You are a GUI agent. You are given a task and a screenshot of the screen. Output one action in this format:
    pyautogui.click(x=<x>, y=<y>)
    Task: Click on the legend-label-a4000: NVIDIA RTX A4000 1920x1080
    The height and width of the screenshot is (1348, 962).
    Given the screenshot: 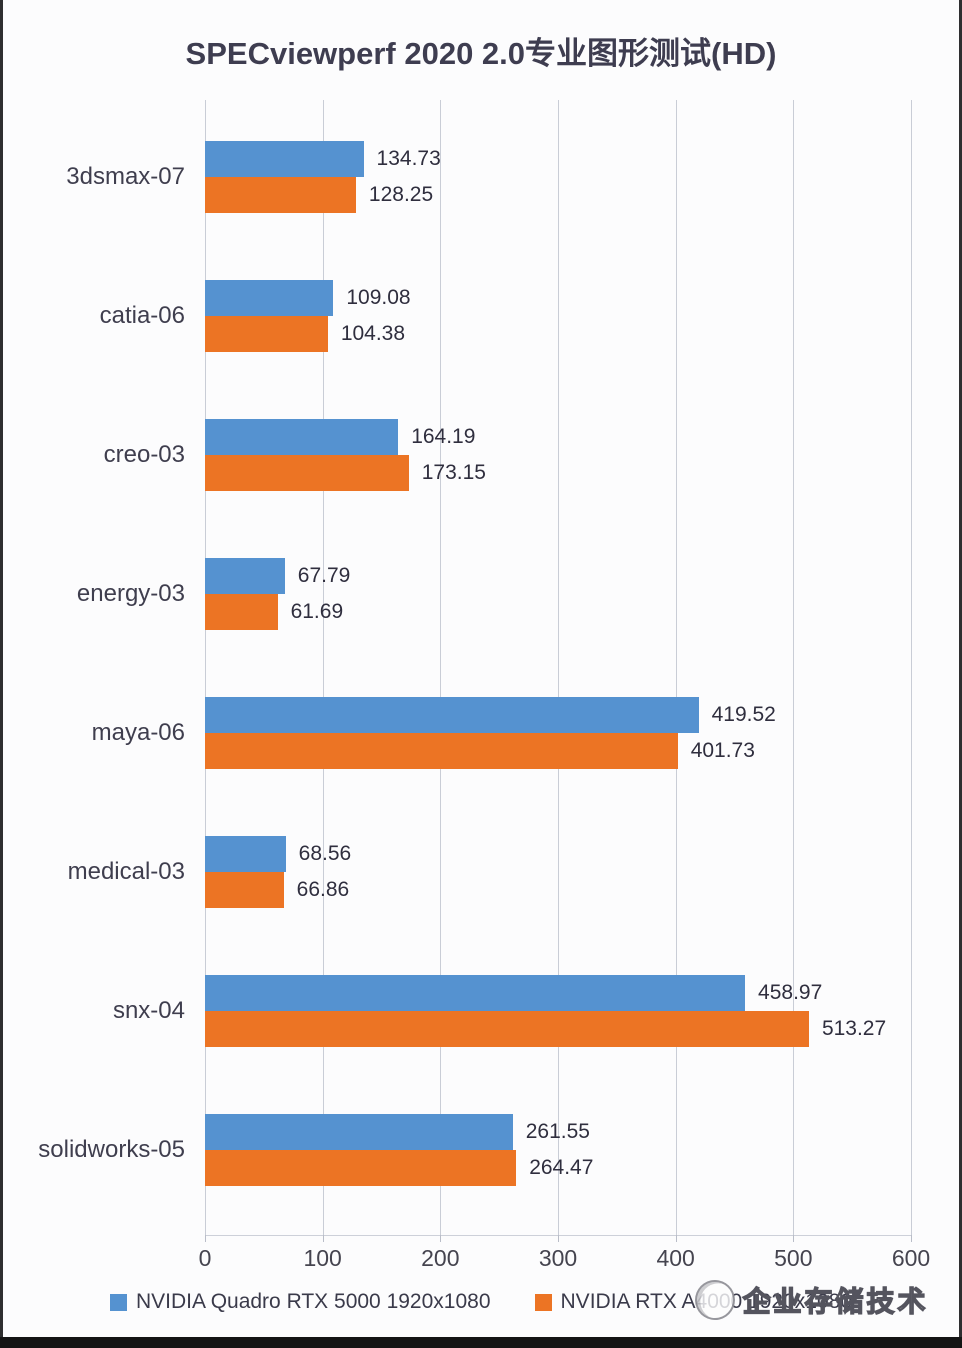 What is the action you would take?
    pyautogui.click(x=706, y=1301)
    